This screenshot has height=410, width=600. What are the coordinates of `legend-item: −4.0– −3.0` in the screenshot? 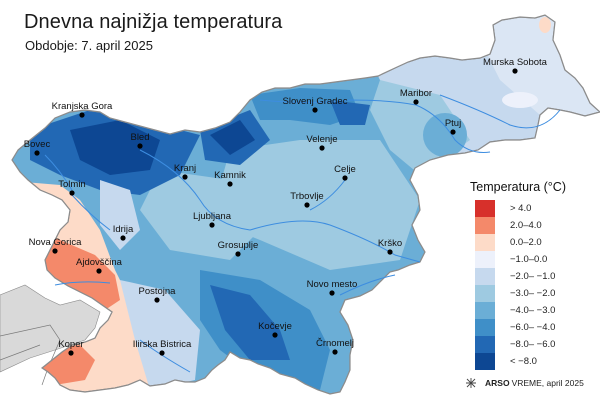 It's located at (535, 310).